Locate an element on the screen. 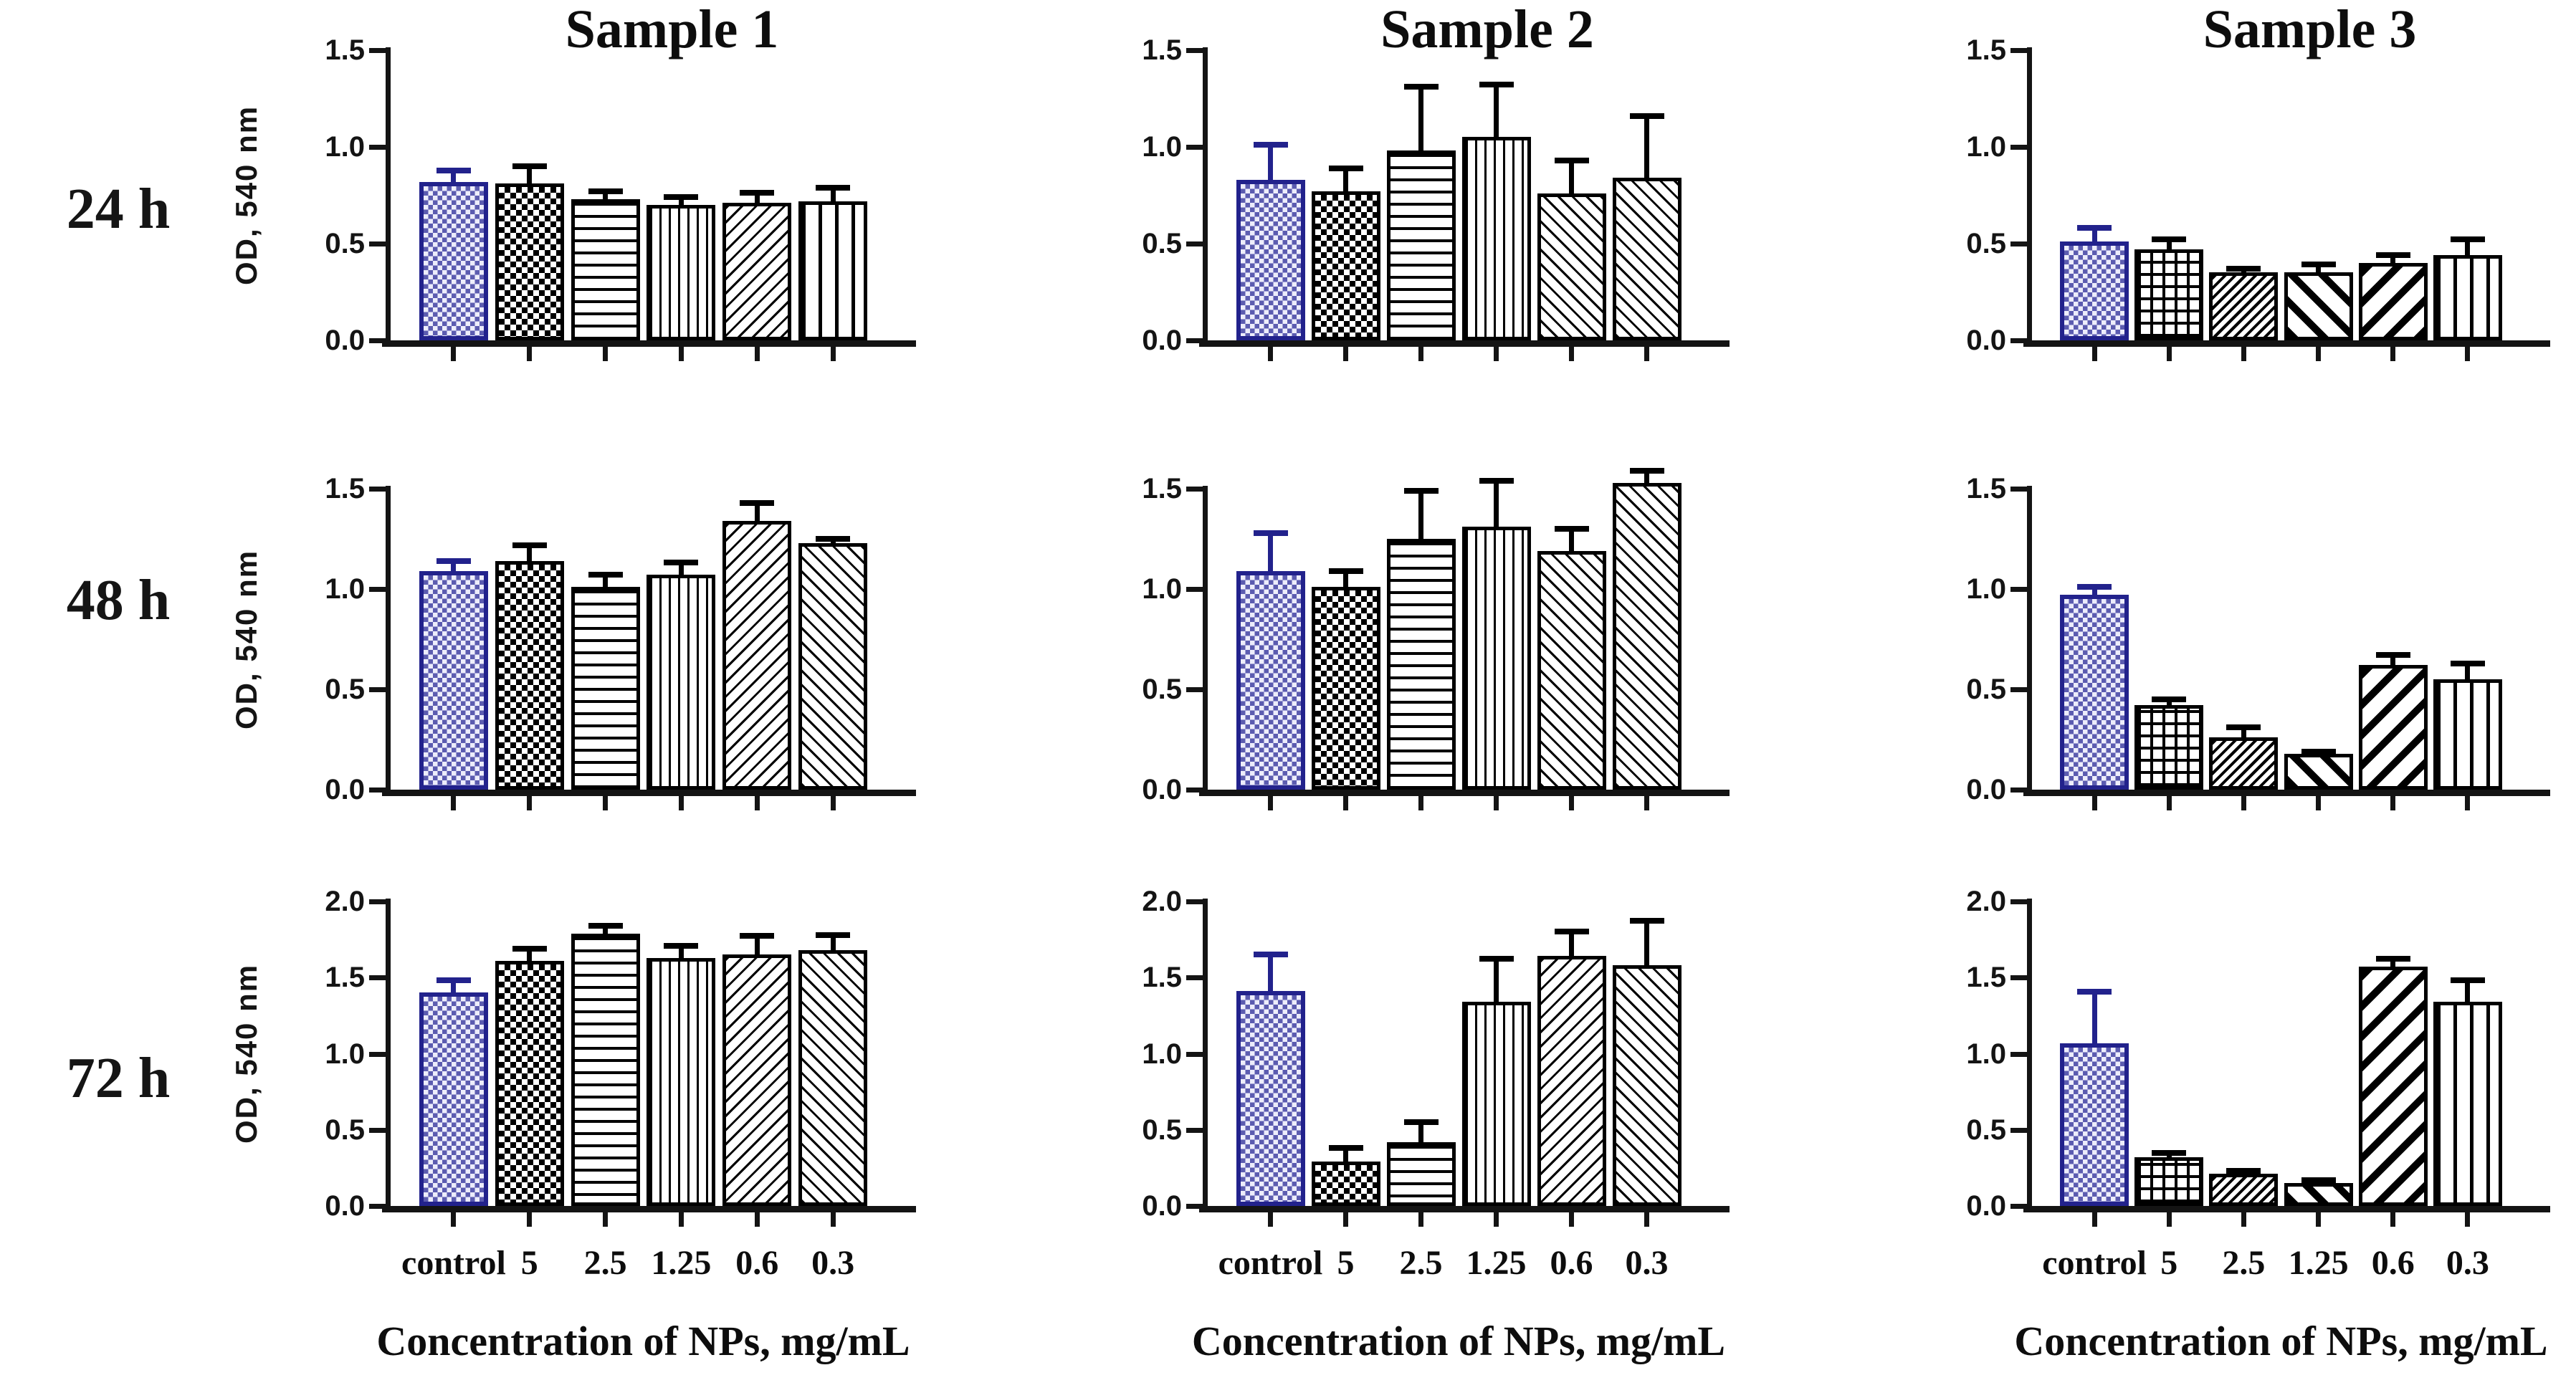 The height and width of the screenshot is (1398, 2576). y-tick-label: 2.0 is located at coordinates (1162, 901).